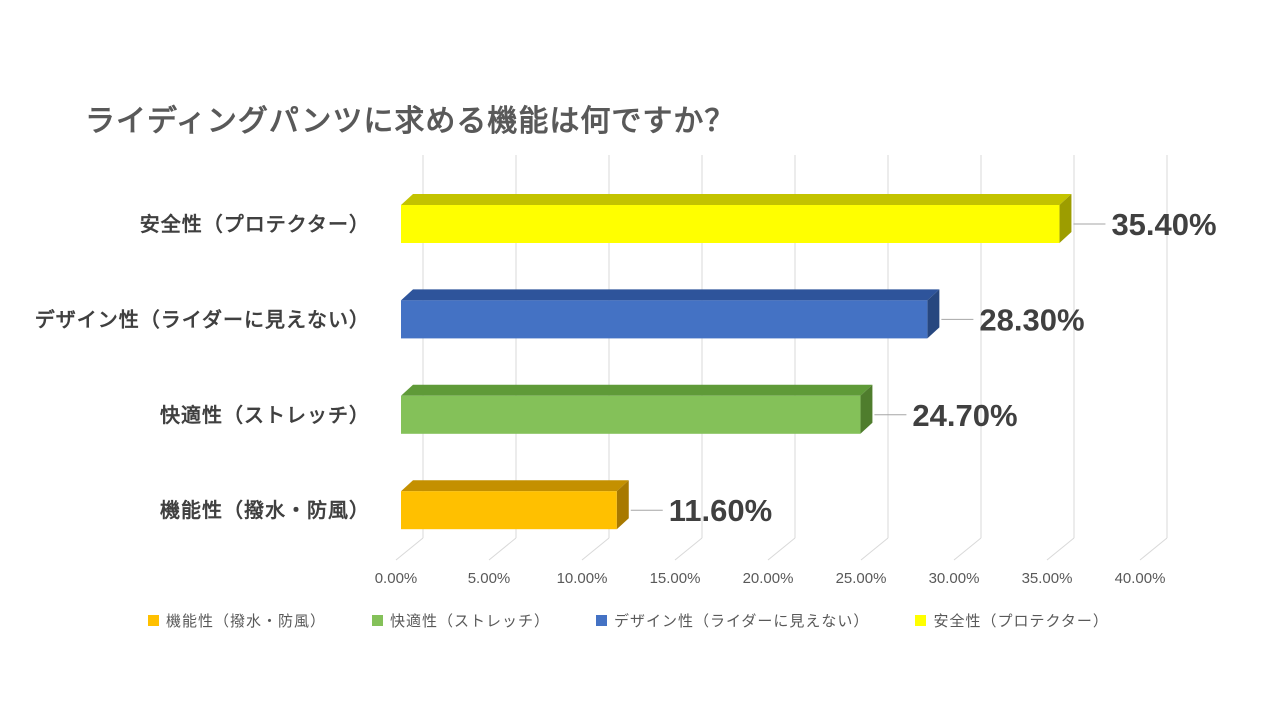 The width and height of the screenshot is (1280, 720). I want to click on legend-item: 機能性（撥水・防風）, so click(237, 620).